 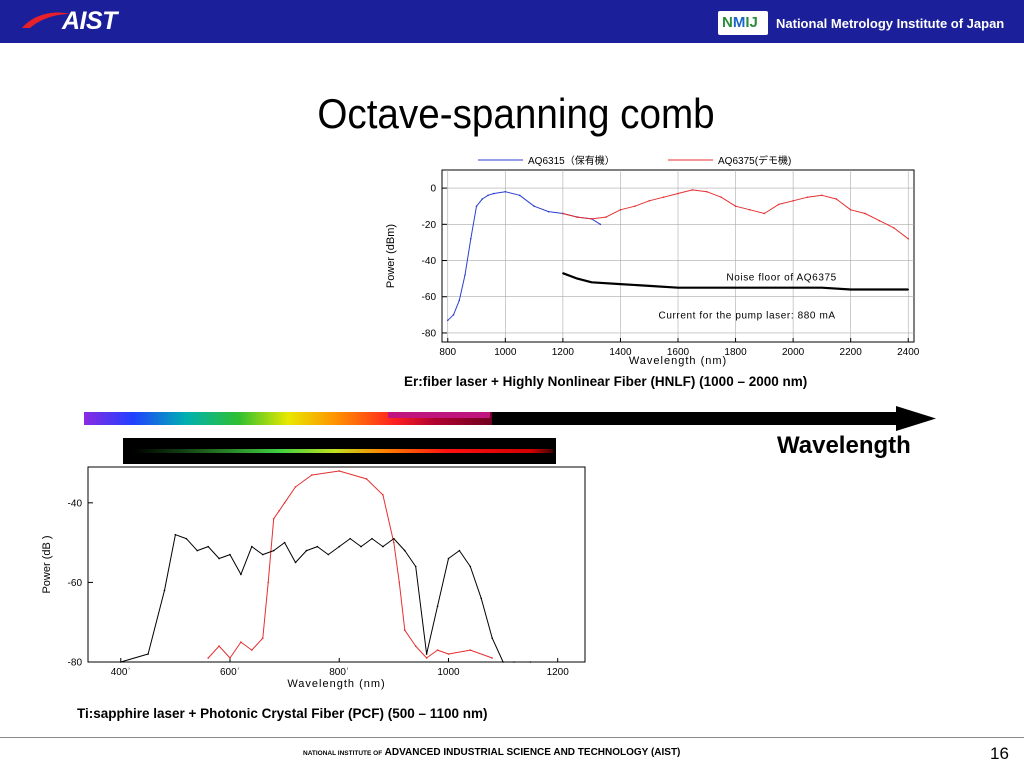 What do you see at coordinates (433, 189) in the screenshot?
I see `y-tick-label: 0` at bounding box center [433, 189].